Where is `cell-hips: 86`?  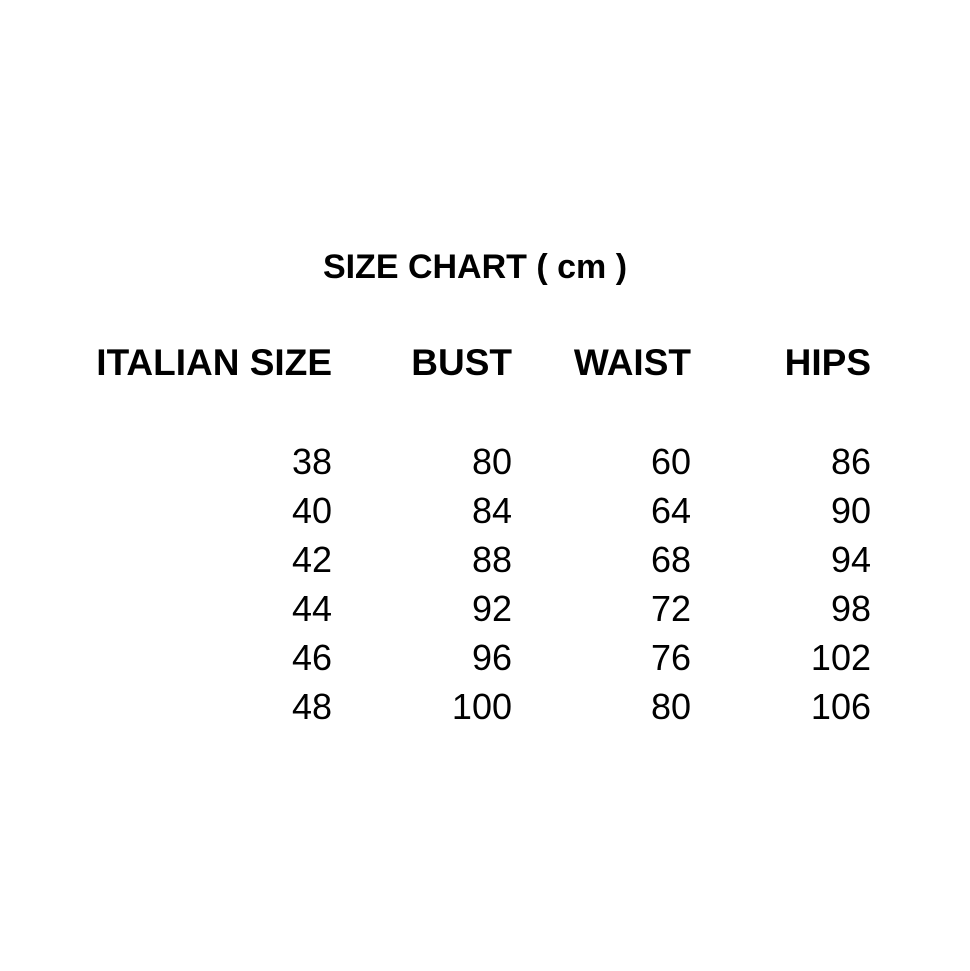
cell-hips: 86 is located at coordinates (850, 461).